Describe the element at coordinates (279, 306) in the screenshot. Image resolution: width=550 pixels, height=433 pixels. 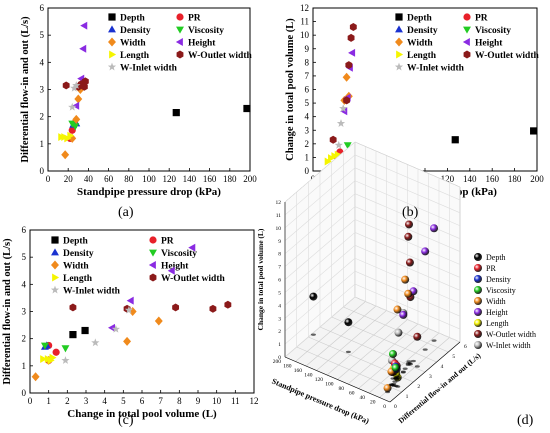
I see `z-tick-label: 4` at that location.